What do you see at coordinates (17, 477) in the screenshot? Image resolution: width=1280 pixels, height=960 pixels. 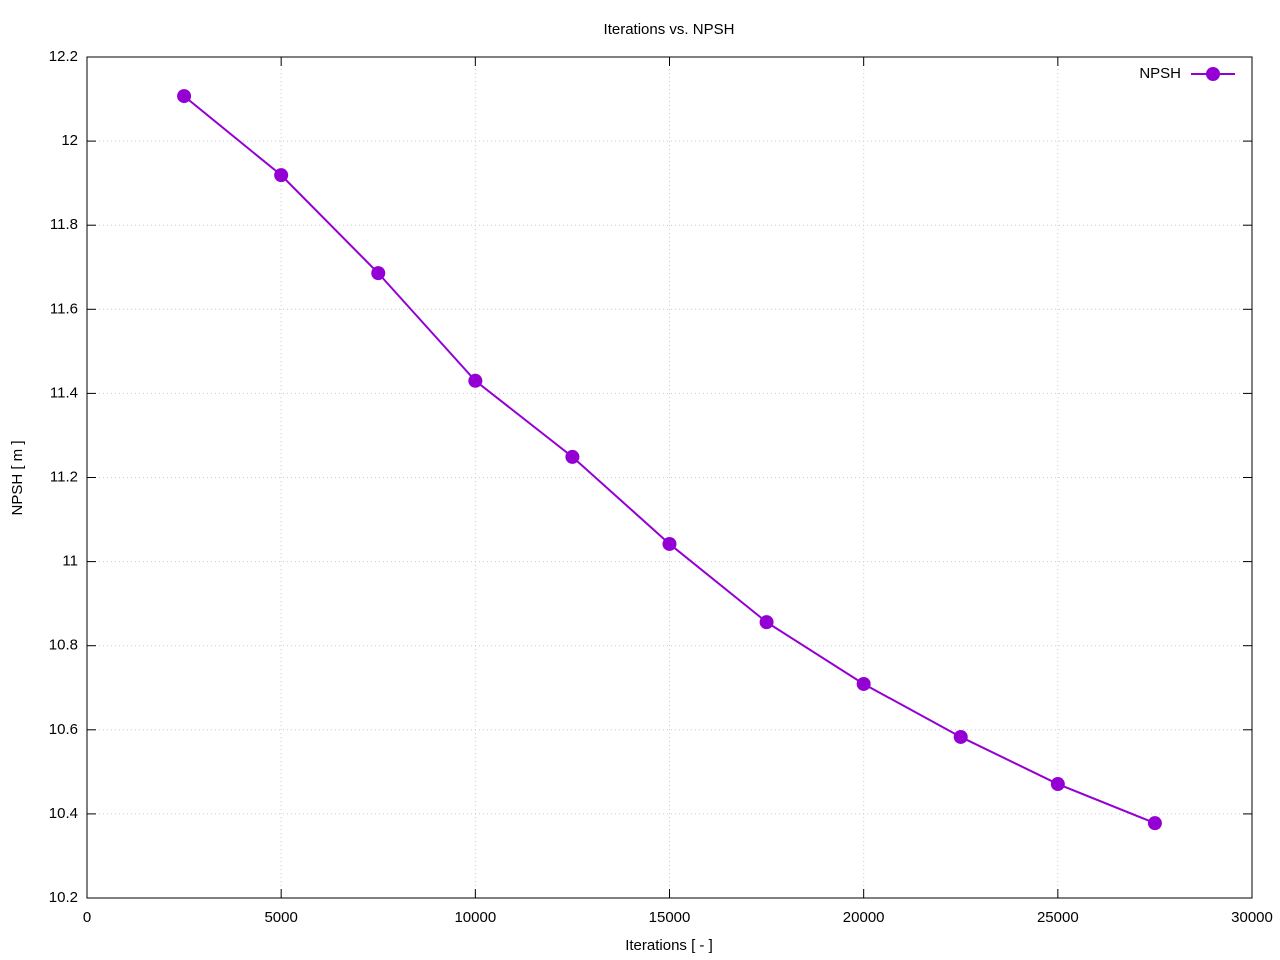 I see `y-axis-label: NPSH [ m ]` at bounding box center [17, 477].